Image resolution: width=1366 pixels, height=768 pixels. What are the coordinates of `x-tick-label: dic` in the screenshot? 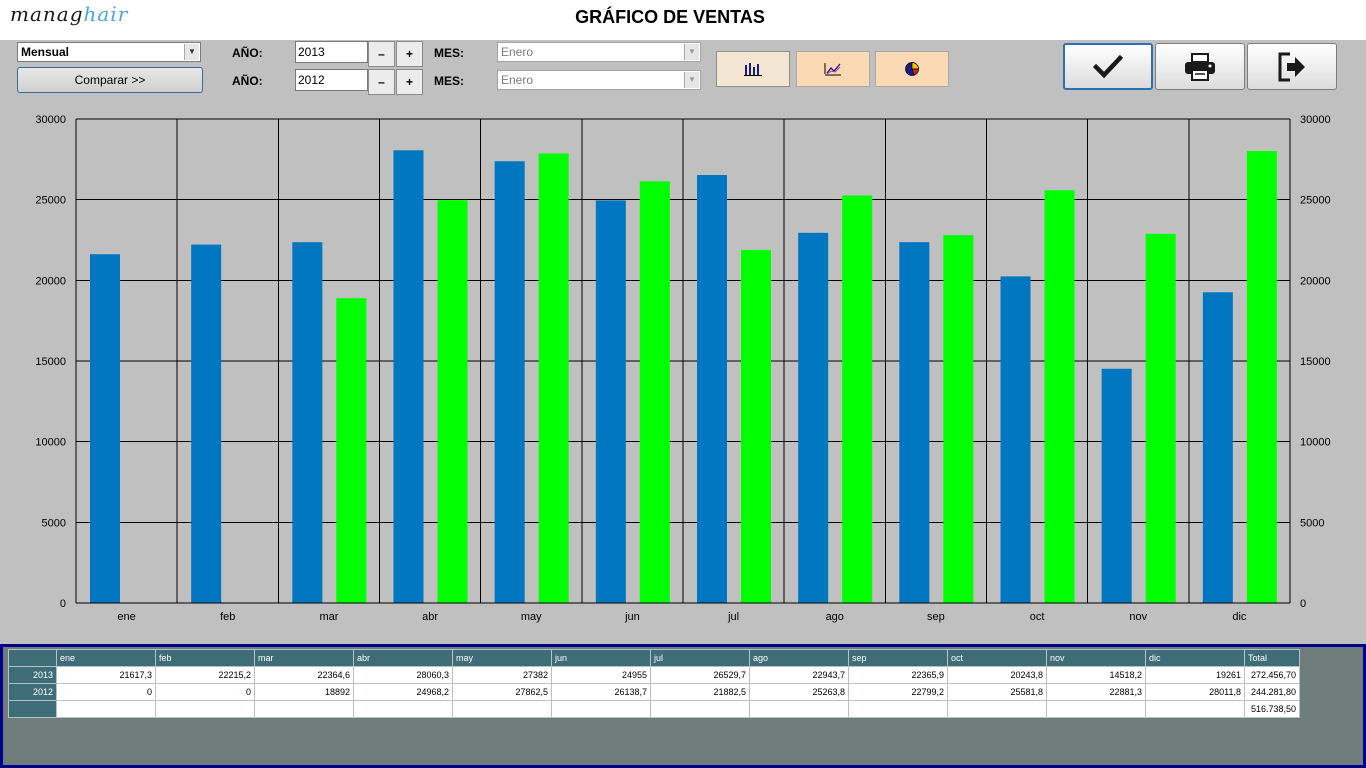 It's located at (1239, 617).